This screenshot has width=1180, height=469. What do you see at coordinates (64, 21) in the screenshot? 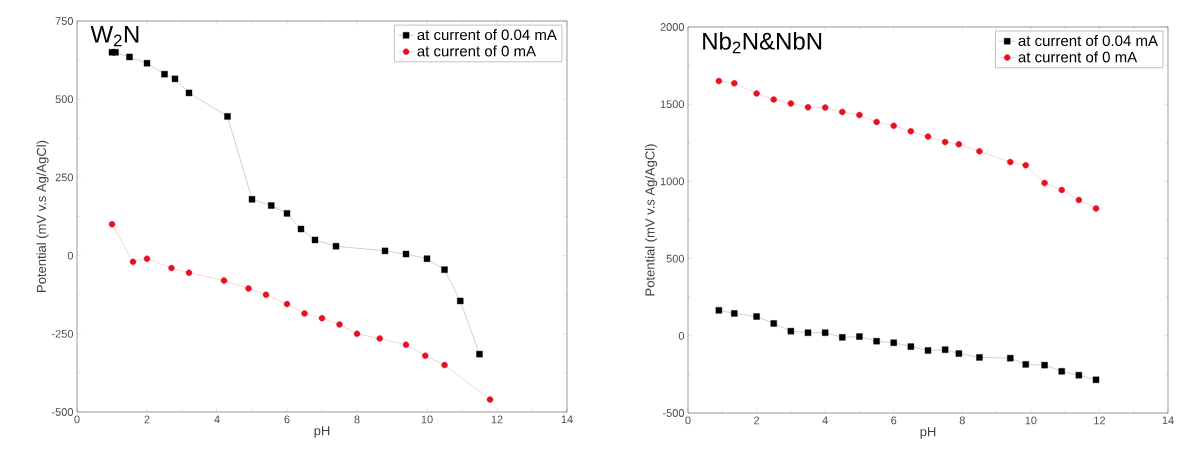
I see `y-tick-label: 750` at bounding box center [64, 21].